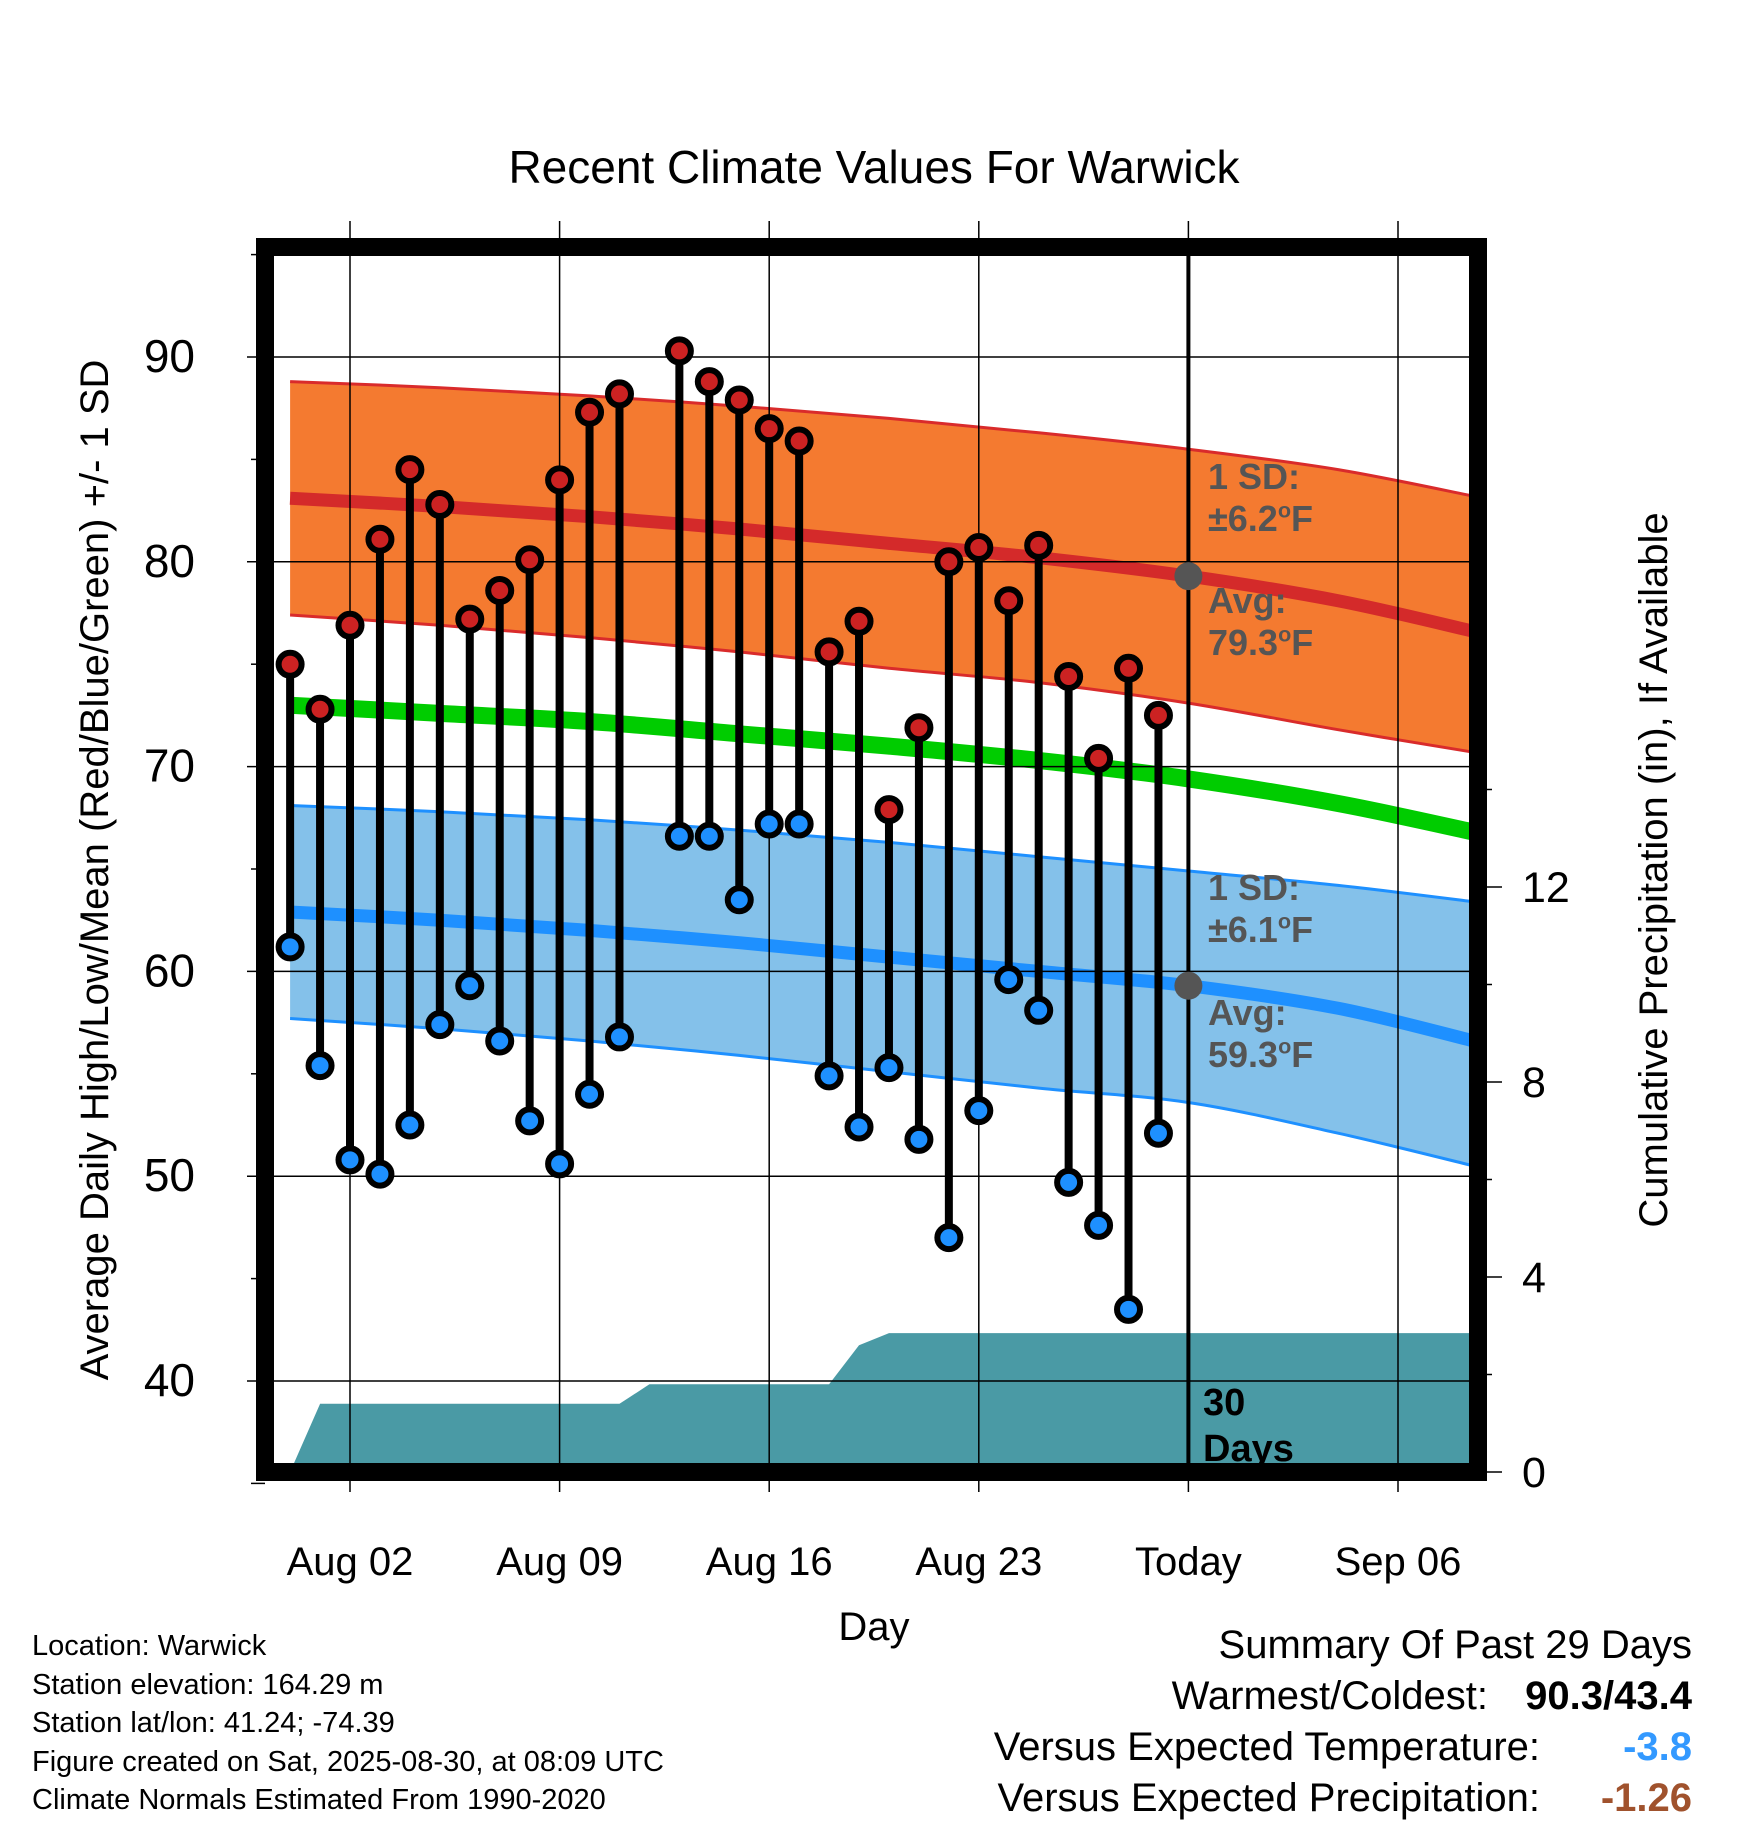  Describe the element at coordinates (1260, 621) in the screenshot. I see `high-avg-label: Avg: 79.3oF` at that location.